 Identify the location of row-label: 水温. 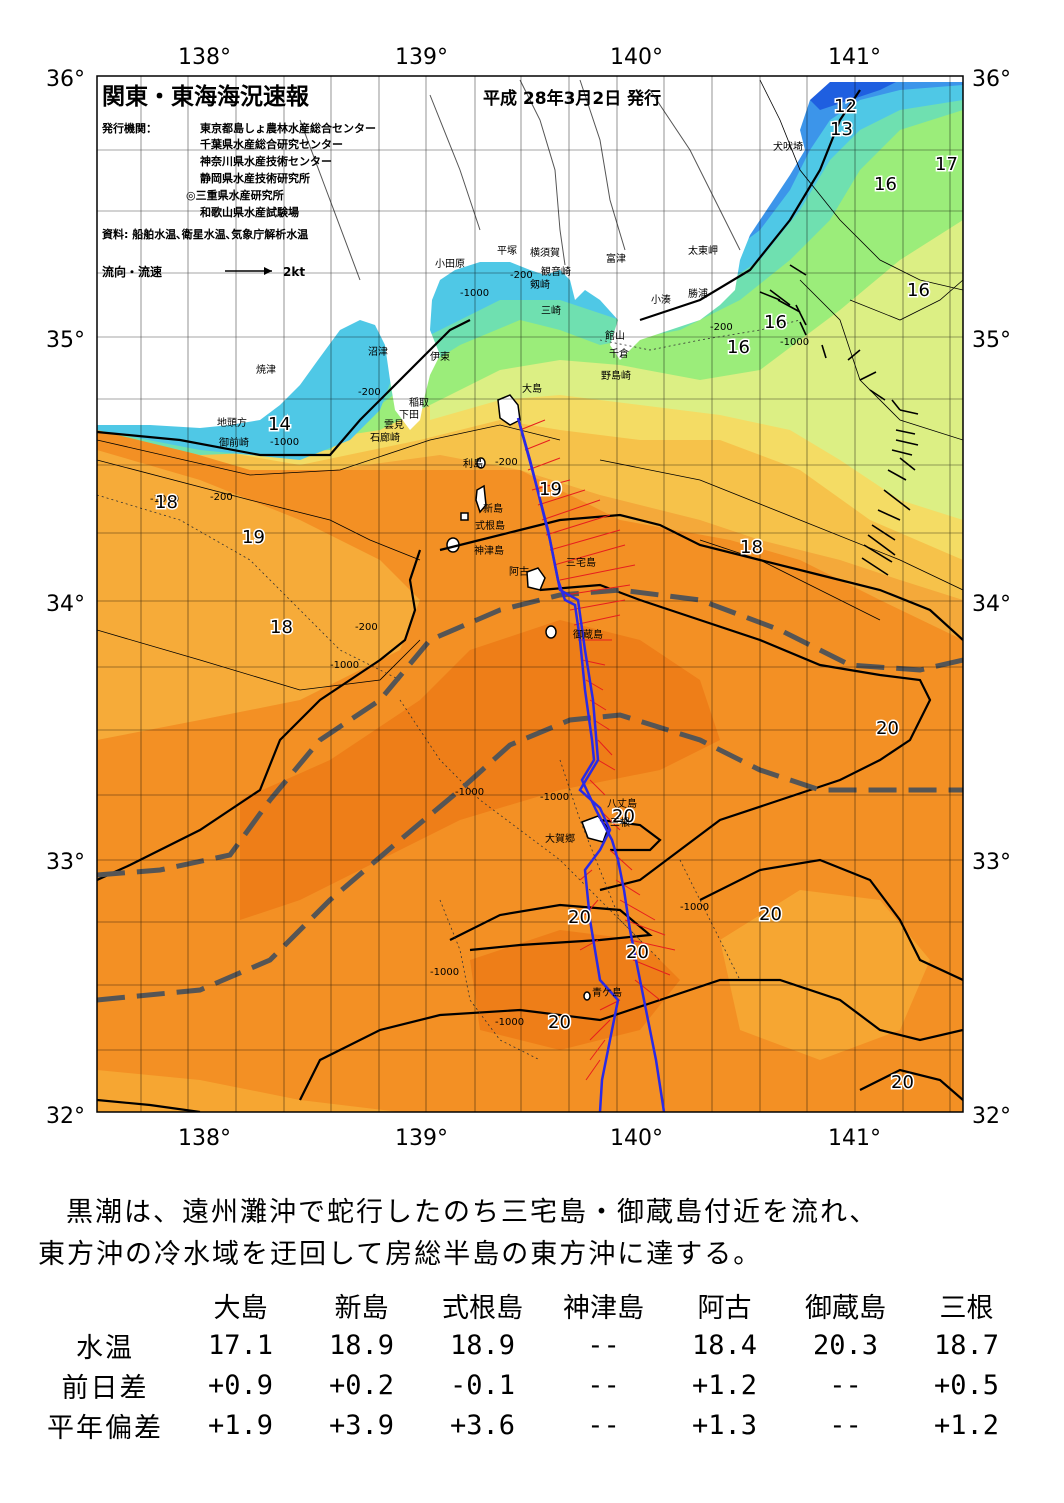
(105, 1348).